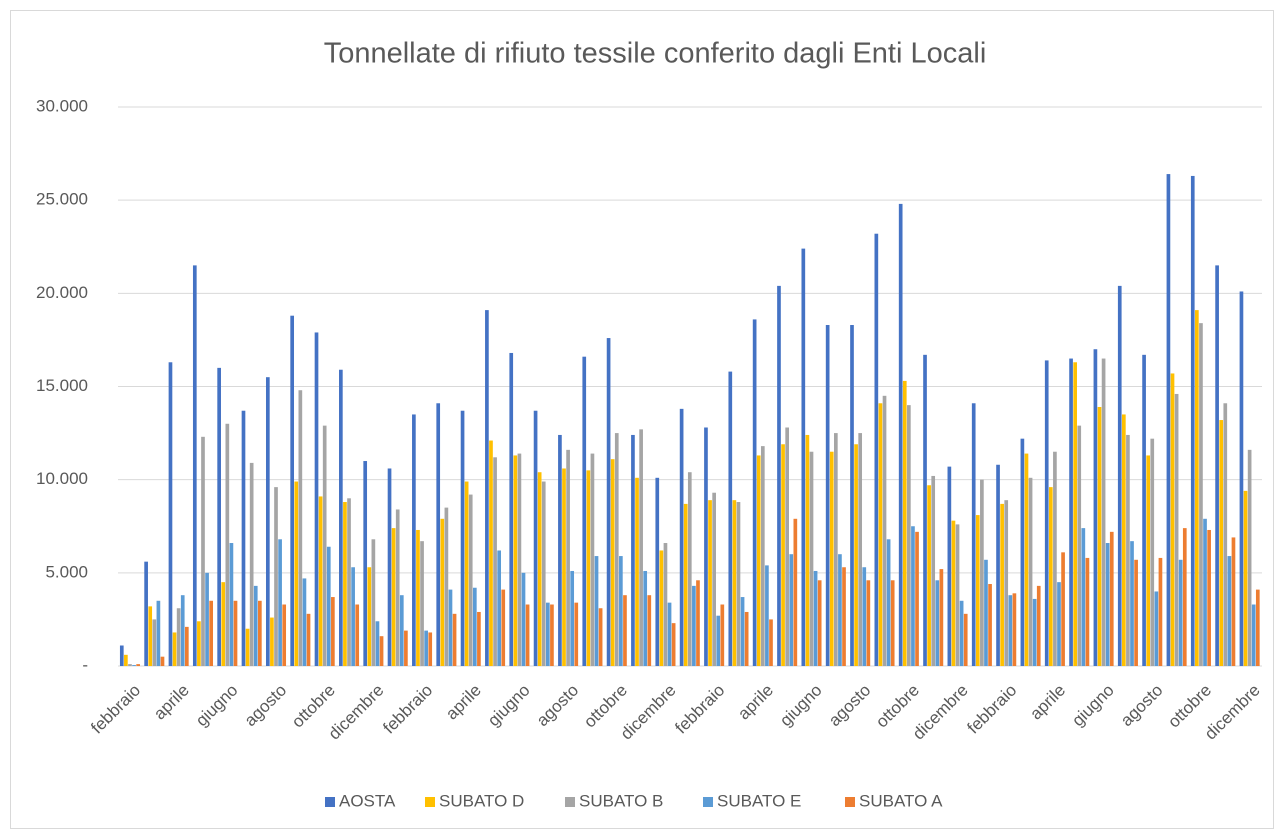 The image size is (1284, 839). What do you see at coordinates (62, 199) in the screenshot?
I see `y-tick-label: 25.000` at bounding box center [62, 199].